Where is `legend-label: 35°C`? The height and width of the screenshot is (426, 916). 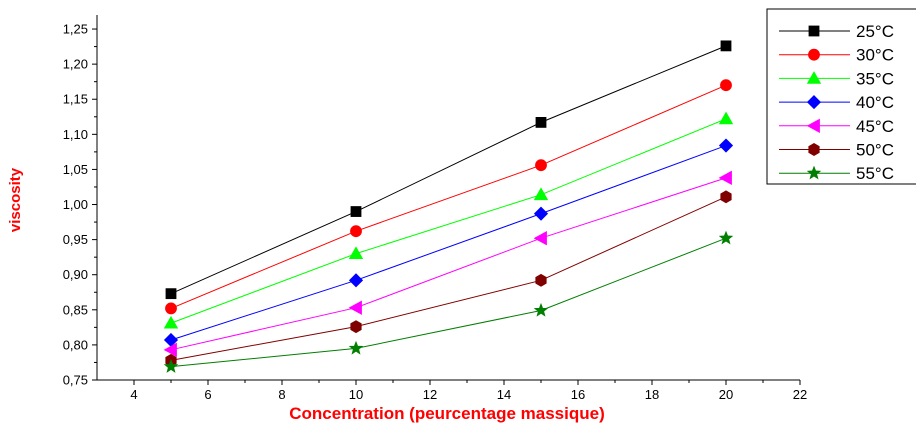 legend-label: 35°C is located at coordinates (875, 78).